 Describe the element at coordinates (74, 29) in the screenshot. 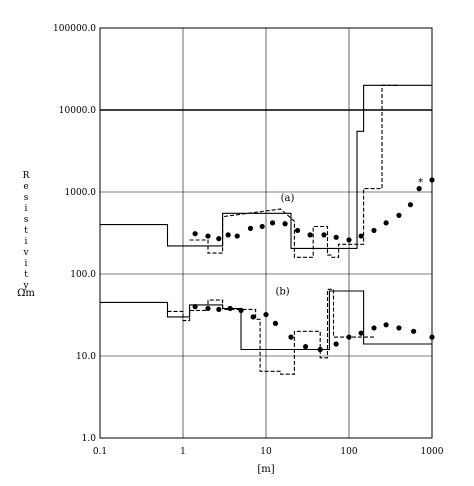

I see `y-tick-label-5: 100000.0` at that location.